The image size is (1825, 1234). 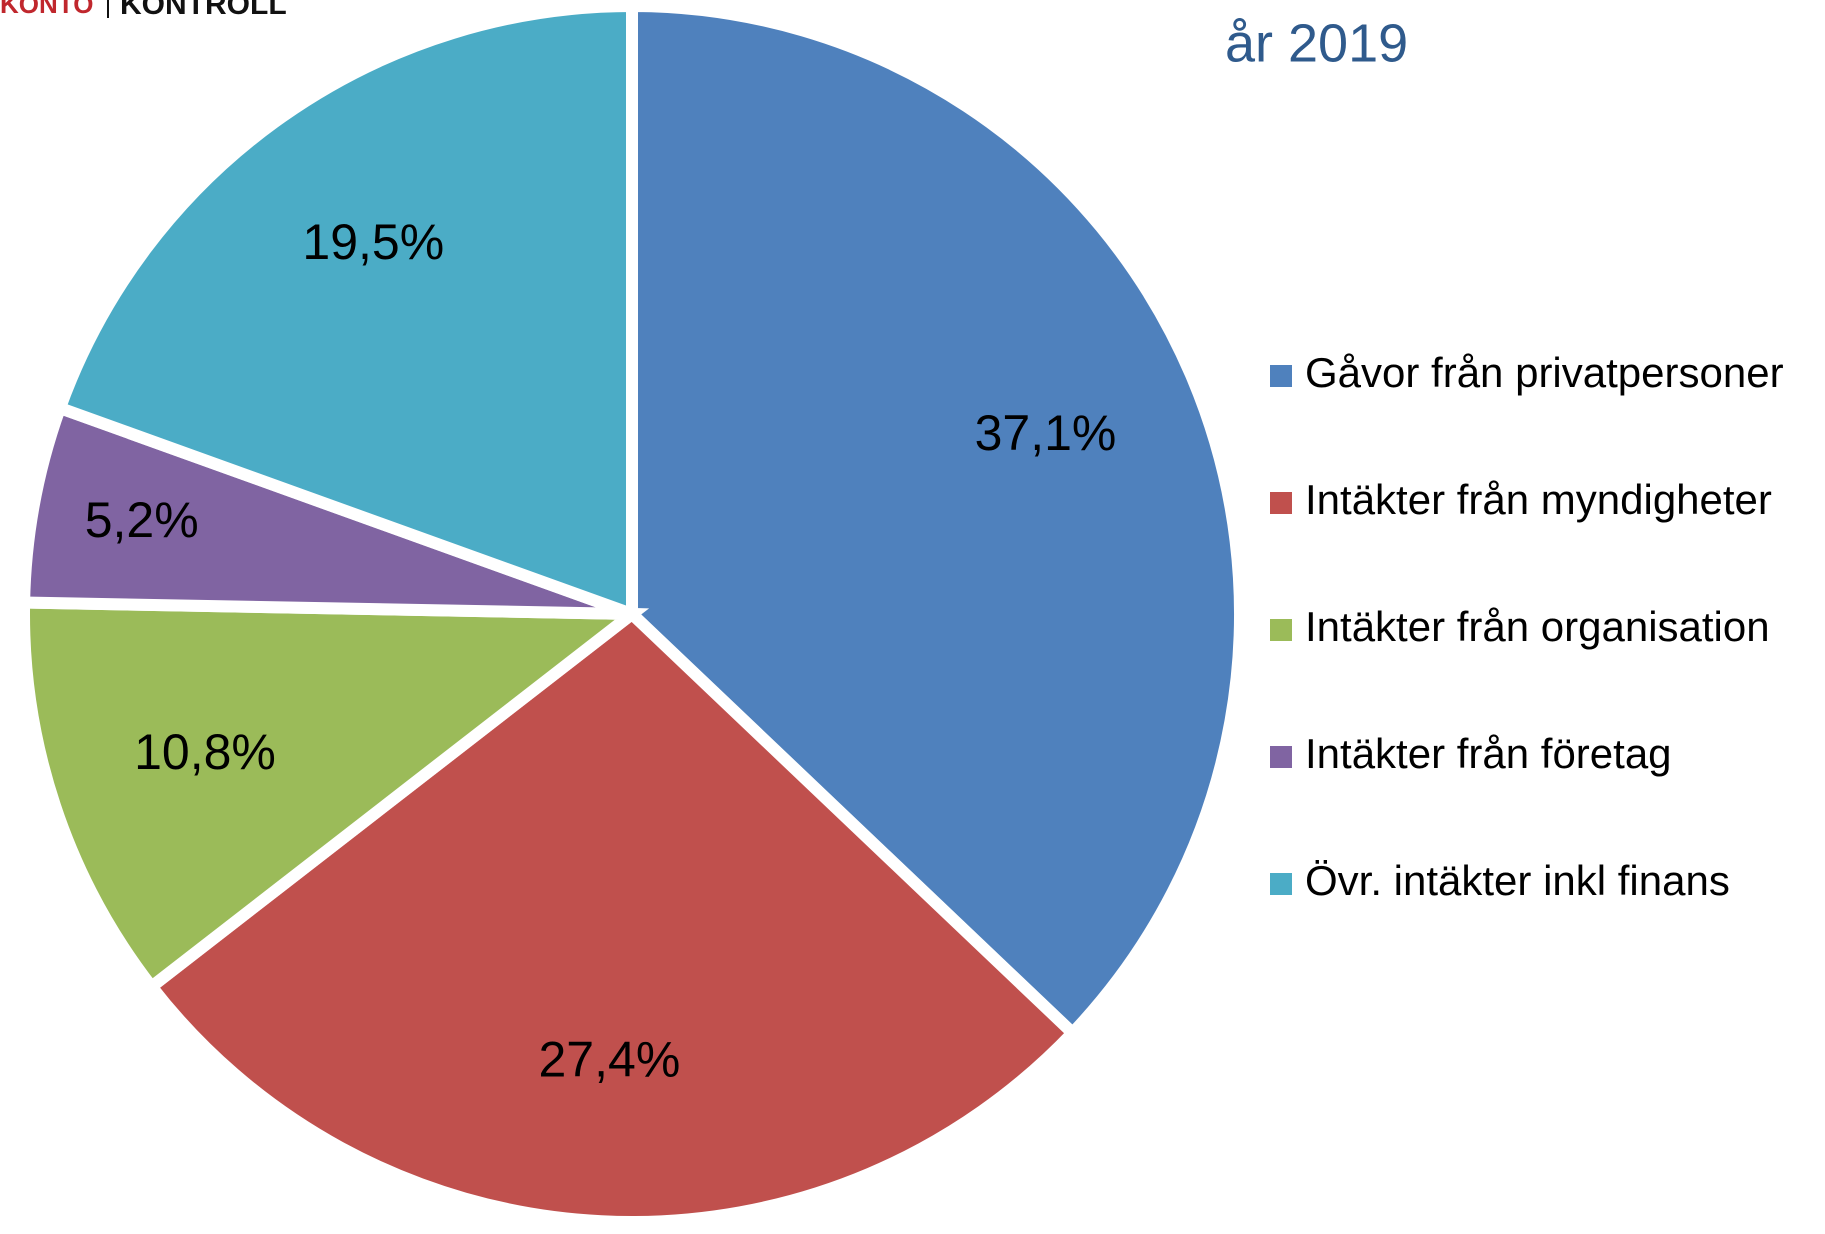 I want to click on chart-title: år 2019, so click(x=1316, y=43).